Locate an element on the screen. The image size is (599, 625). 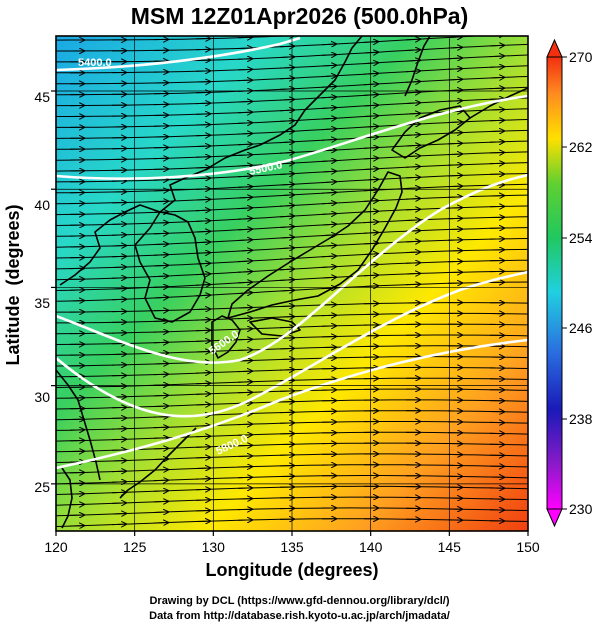
figure-title: MSM 12Z01Apr2026 (500.0hPa) is located at coordinates (299, 16).